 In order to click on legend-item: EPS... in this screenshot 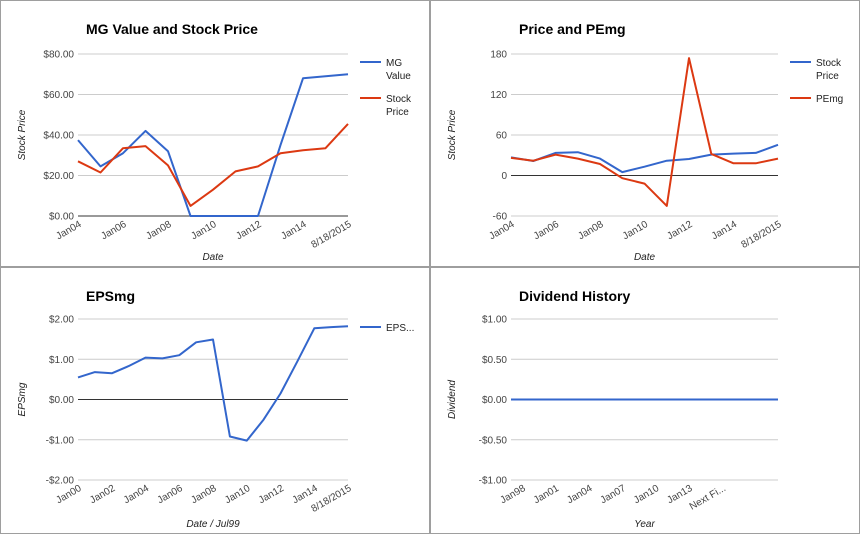, I will do `click(387, 328)`.